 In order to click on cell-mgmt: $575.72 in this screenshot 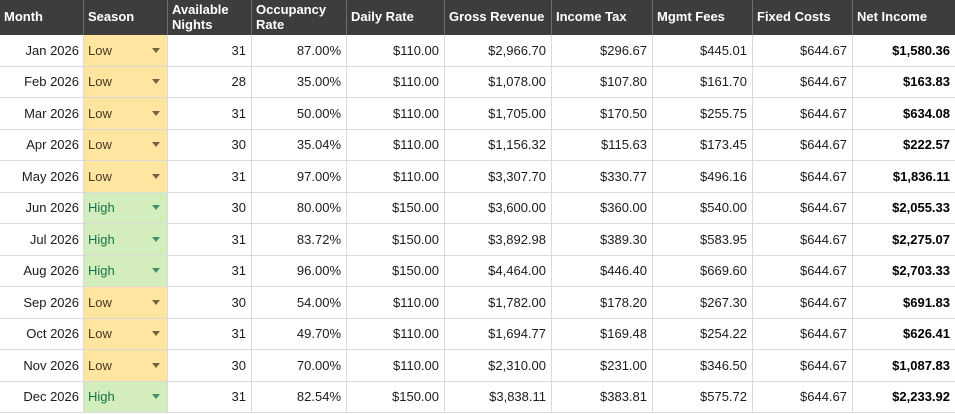, I will do `click(703, 396)`.